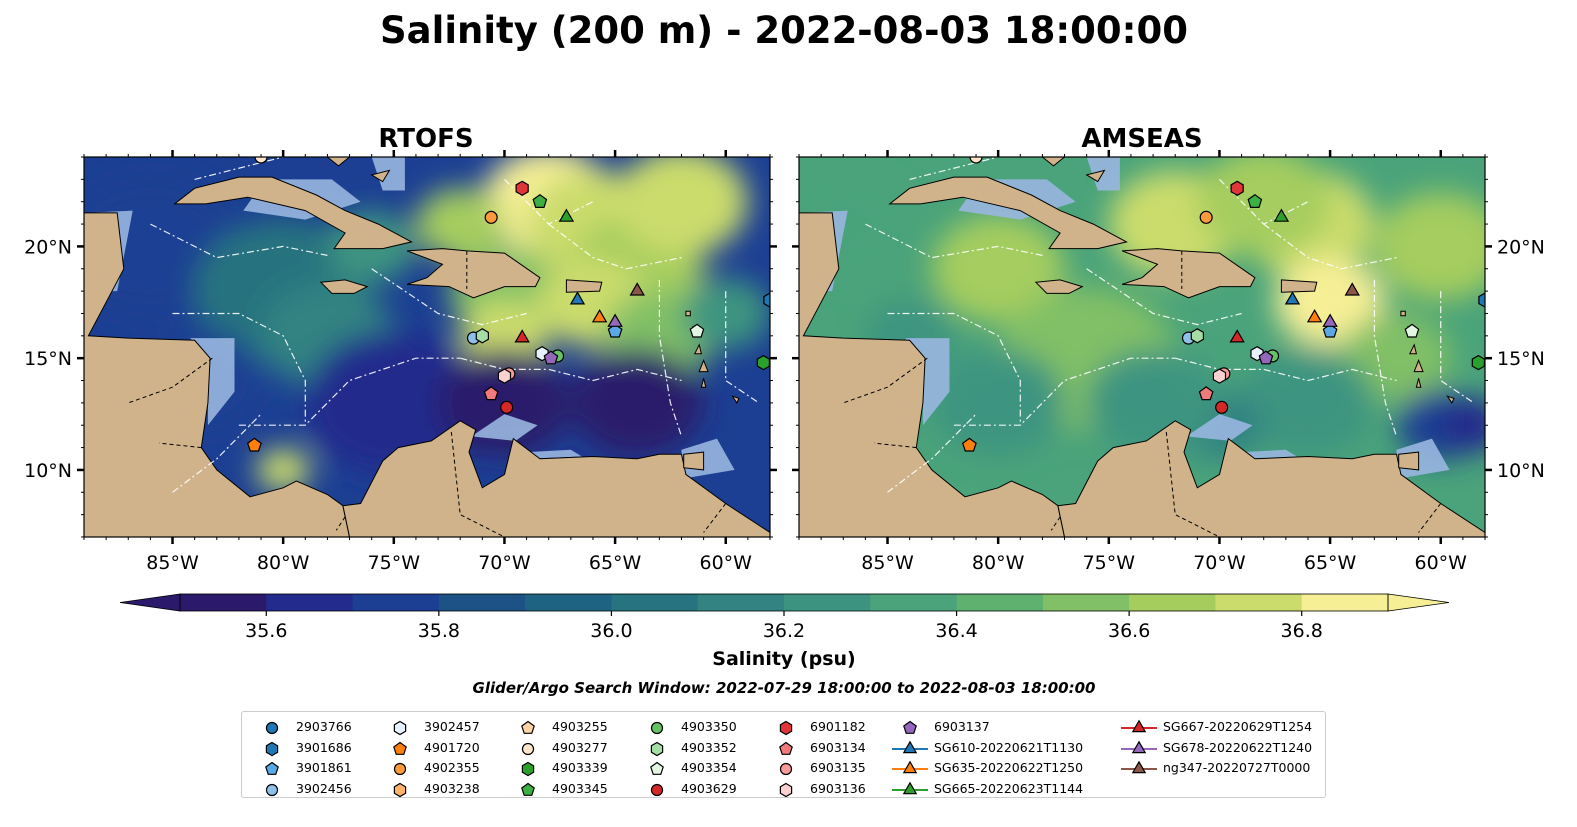 The height and width of the screenshot is (827, 1577). What do you see at coordinates (266, 631) in the screenshot?
I see `colorbar-tick-label: 35.6` at bounding box center [266, 631].